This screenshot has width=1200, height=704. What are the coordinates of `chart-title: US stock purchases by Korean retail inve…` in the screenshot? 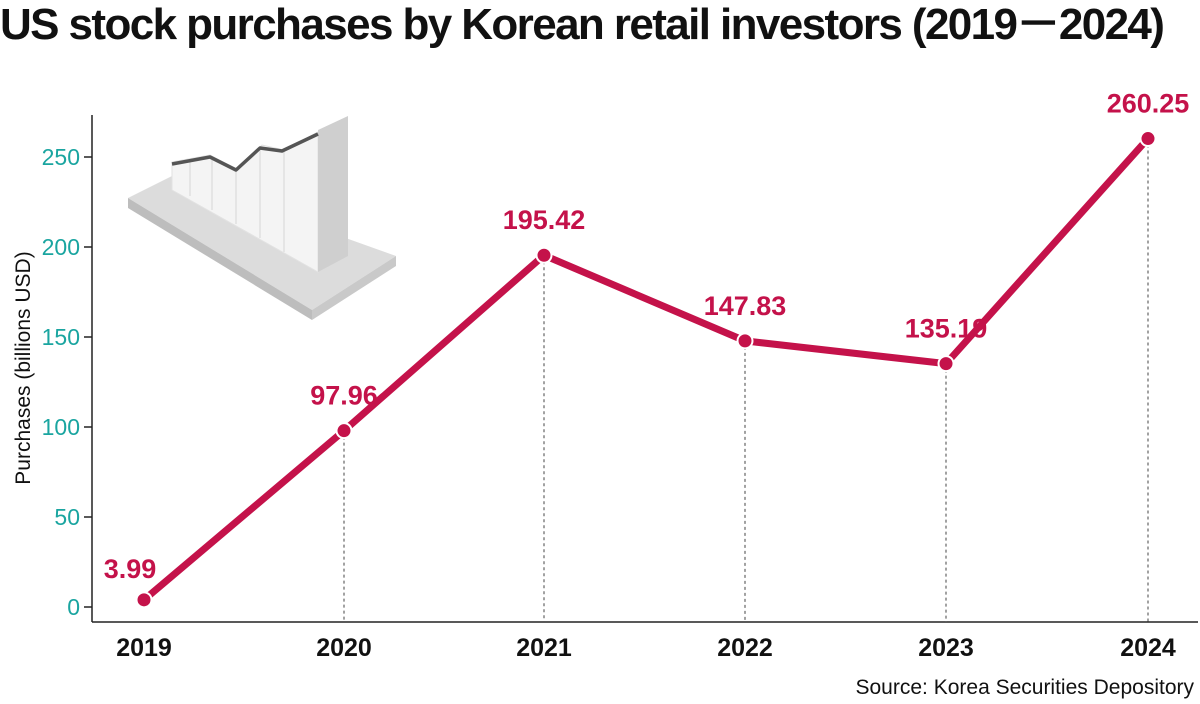 It's located at (582, 24).